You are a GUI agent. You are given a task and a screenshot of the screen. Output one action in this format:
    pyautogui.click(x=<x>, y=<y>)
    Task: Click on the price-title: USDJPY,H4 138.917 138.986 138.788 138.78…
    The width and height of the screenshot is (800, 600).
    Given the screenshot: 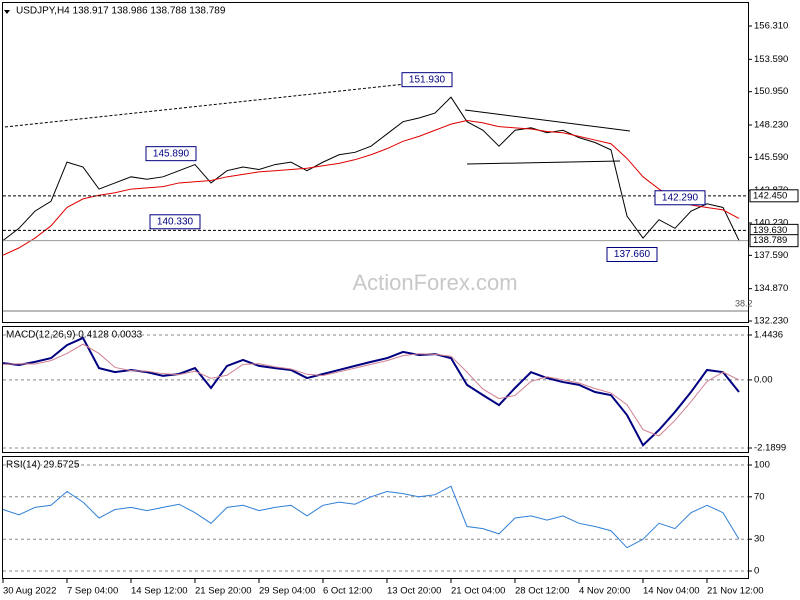 What is the action you would take?
    pyautogui.click(x=121, y=11)
    